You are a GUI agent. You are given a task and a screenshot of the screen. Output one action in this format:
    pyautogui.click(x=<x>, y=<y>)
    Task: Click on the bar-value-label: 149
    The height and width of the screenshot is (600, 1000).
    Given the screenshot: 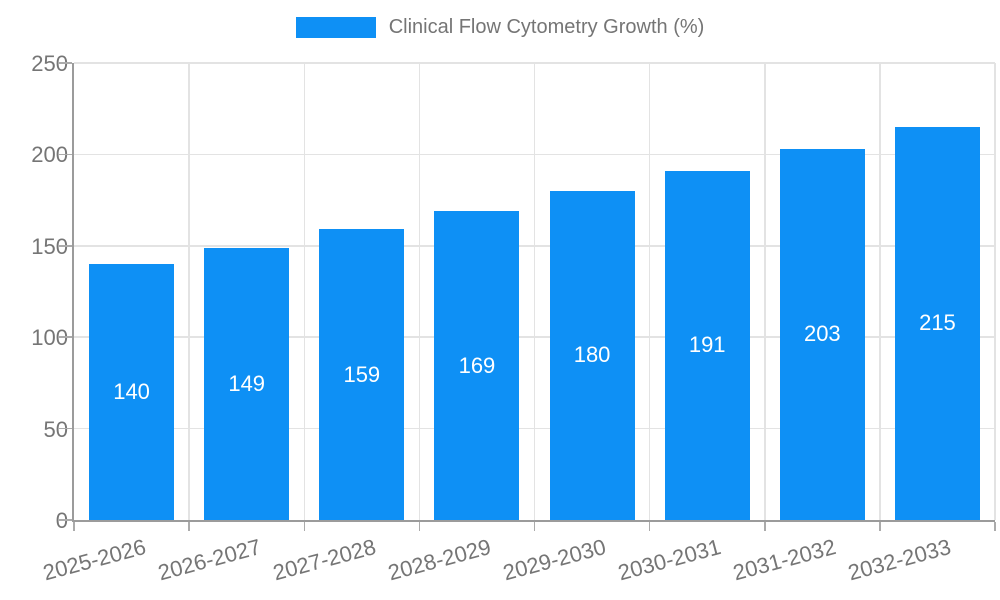 What is the action you would take?
    pyautogui.click(x=247, y=383)
    